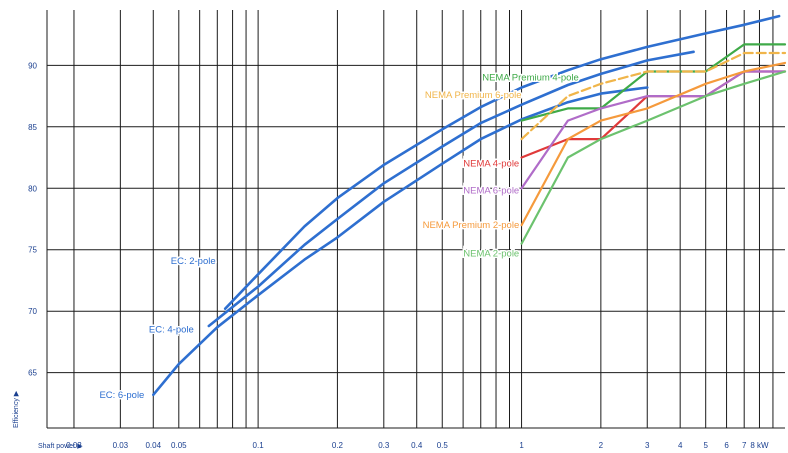 The width and height of the screenshot is (788, 453). I want to click on x-tick-label: 0.02, so click(74, 445).